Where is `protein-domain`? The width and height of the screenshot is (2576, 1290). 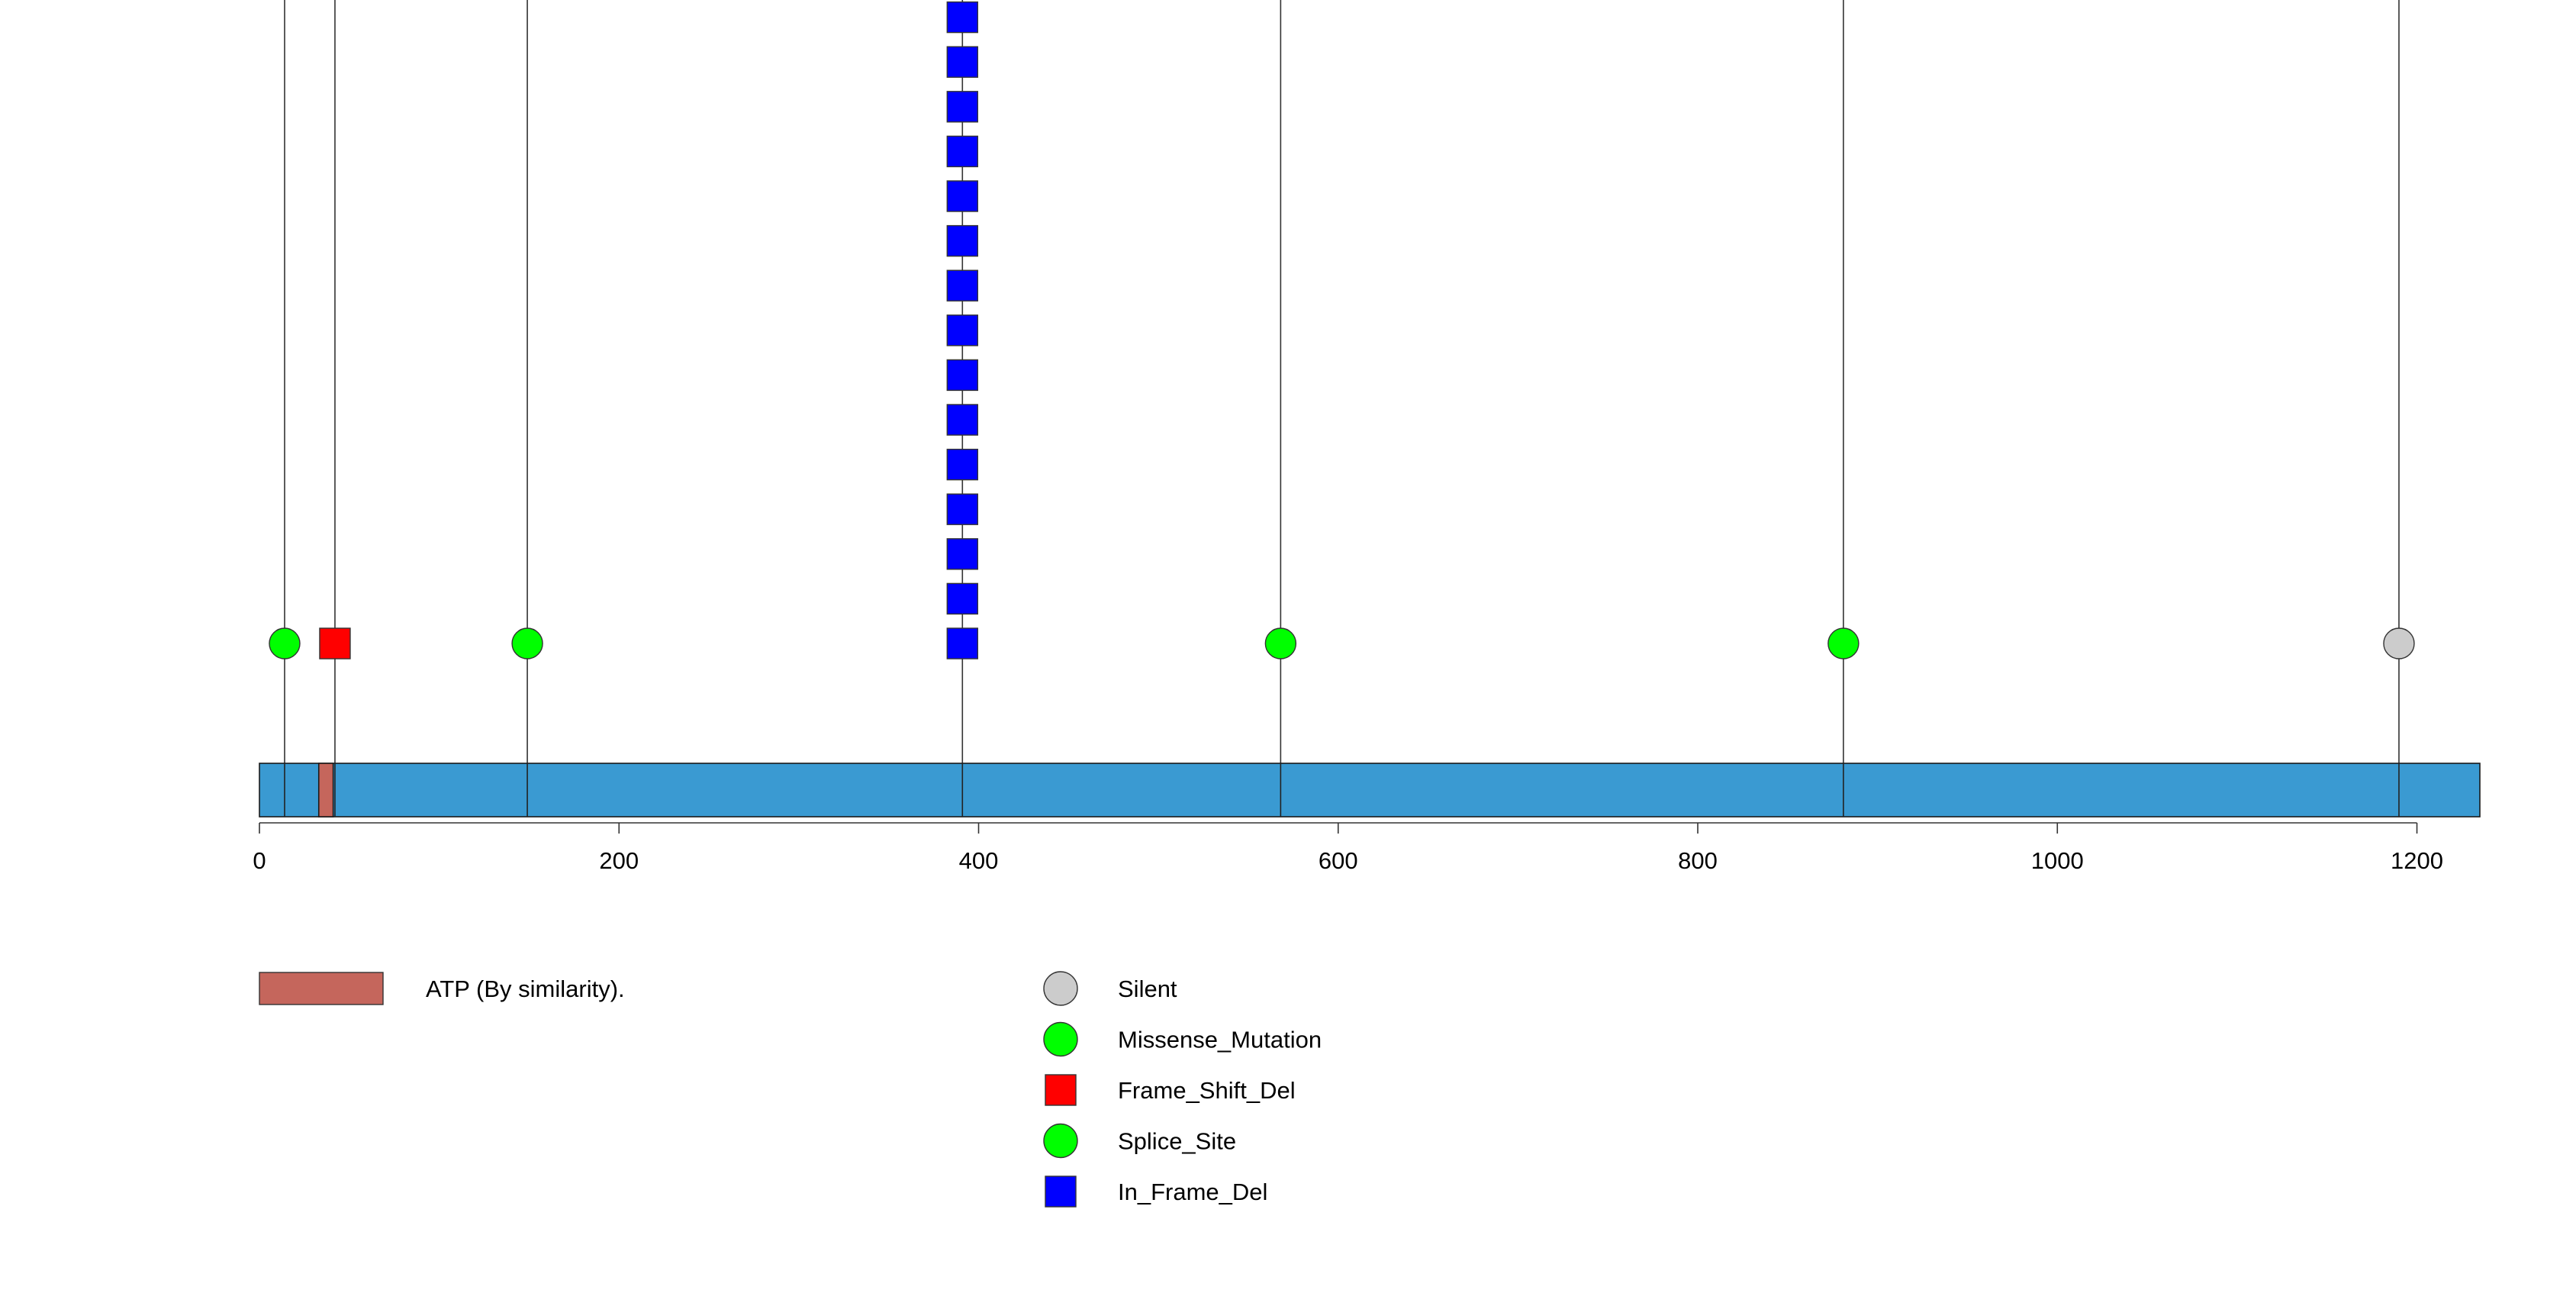 protein-domain is located at coordinates (325, 790).